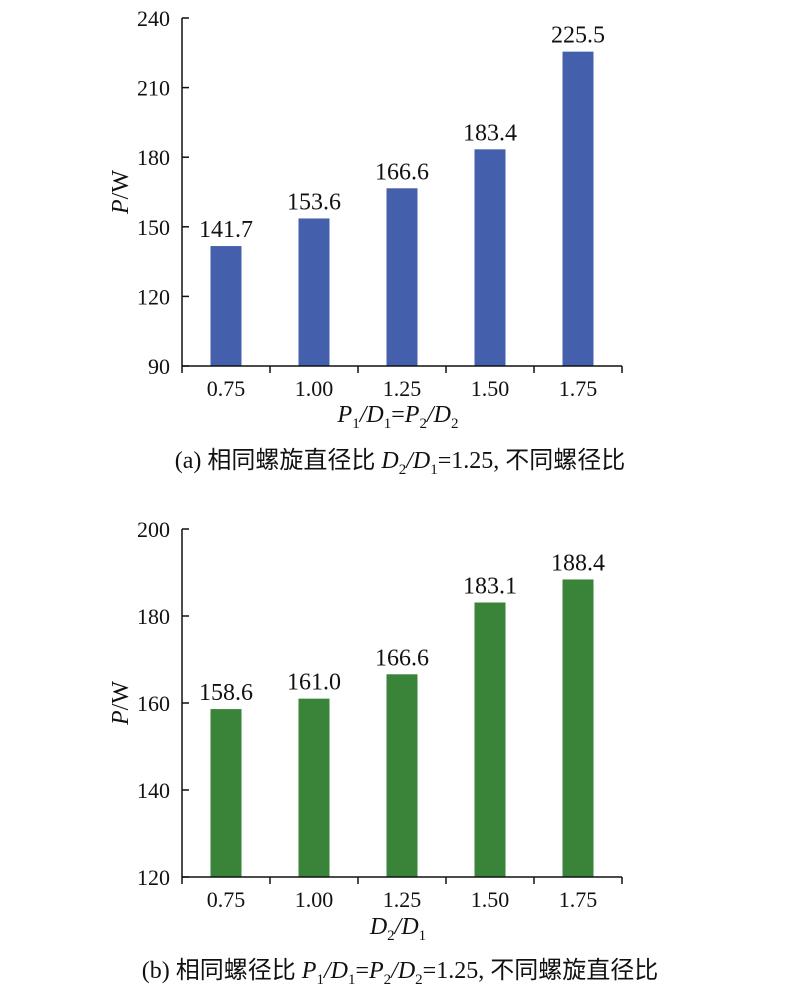  Describe the element at coordinates (153, 157) in the screenshot. I see `chart-a-y-tick-label: 180` at that location.